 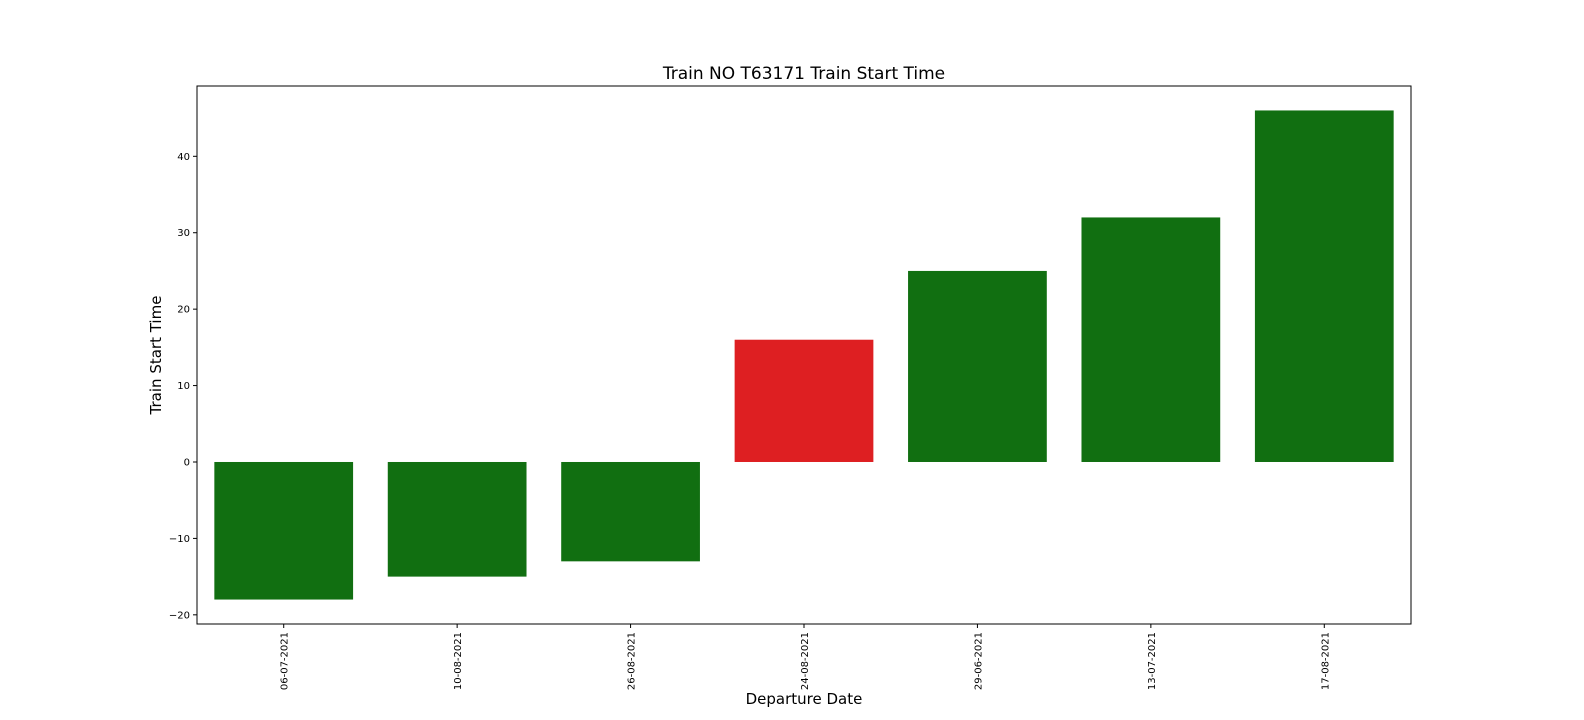 I want to click on bar-24-08-2021, so click(x=804, y=400).